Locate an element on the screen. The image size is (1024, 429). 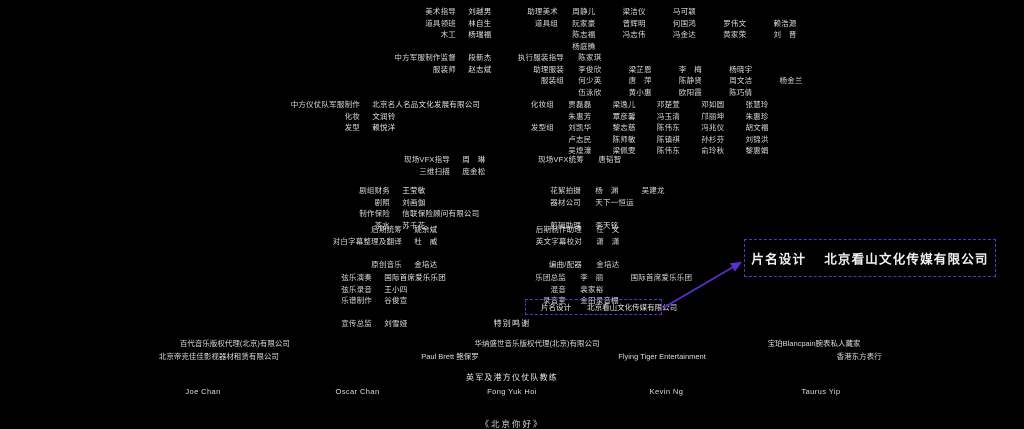
credit-block-production-left: 剧组财务 王莹敏 剧照 刘画伽 制作保险 信联保险顾问有限公司 茶水 苏千花 is located at coordinates (420, 208).